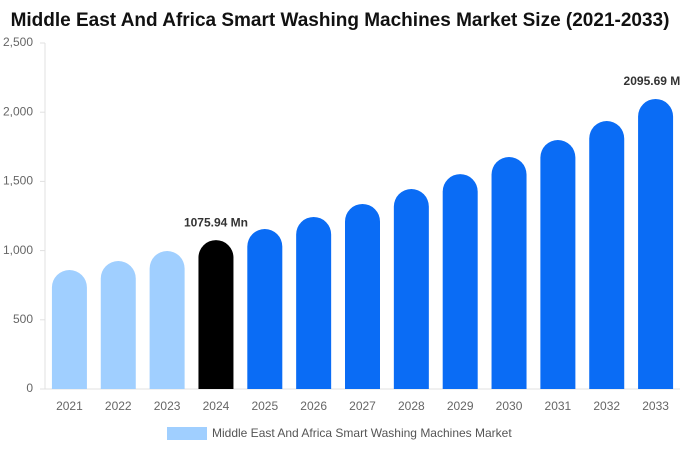 The width and height of the screenshot is (680, 450). I want to click on x-tick-label: 2026, so click(313, 406).